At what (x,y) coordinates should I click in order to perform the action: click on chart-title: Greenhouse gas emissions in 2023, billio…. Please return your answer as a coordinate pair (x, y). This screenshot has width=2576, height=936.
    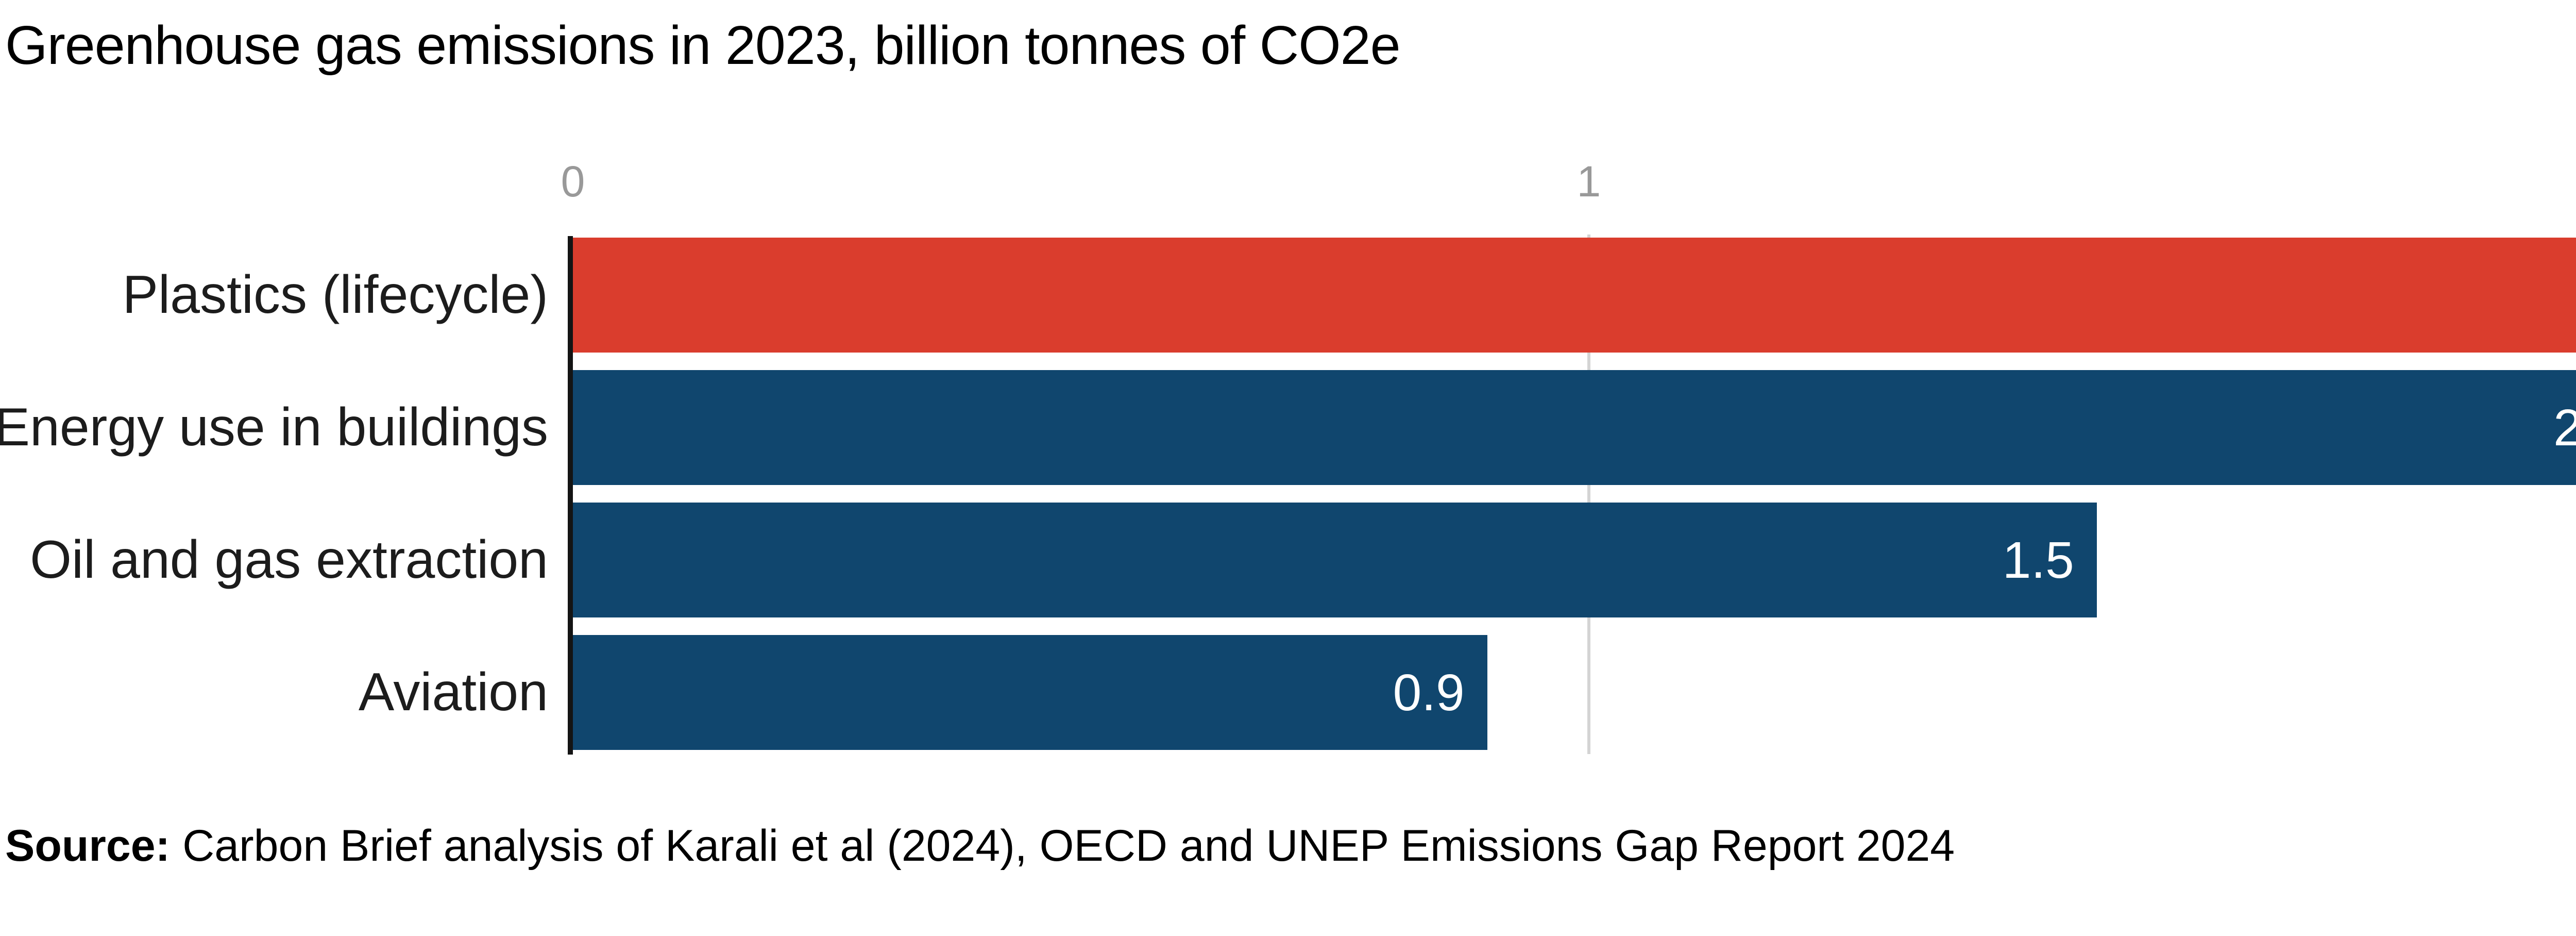
    Looking at the image, I should click on (703, 45).